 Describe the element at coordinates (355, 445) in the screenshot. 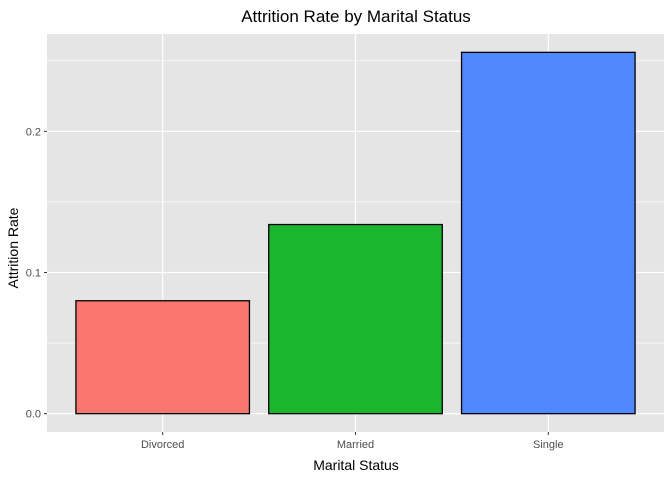

I see `x-tick-label-1: Married` at that location.